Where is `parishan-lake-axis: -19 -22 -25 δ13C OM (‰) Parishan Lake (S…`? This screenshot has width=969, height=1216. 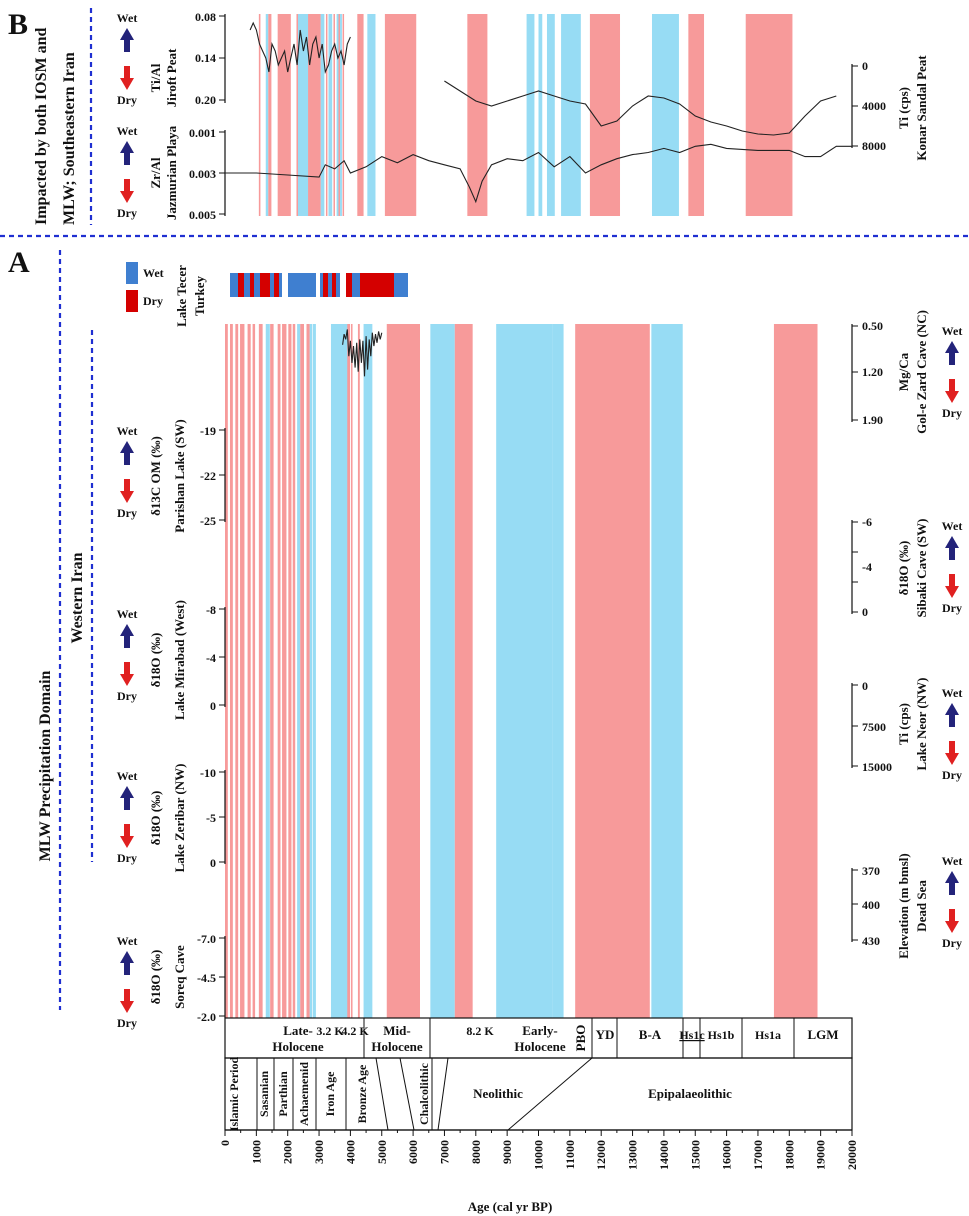
parishan-lake-axis: -19 -22 -25 δ13C OM (‰) Parishan Lake (S… is located at coordinates (187, 476).